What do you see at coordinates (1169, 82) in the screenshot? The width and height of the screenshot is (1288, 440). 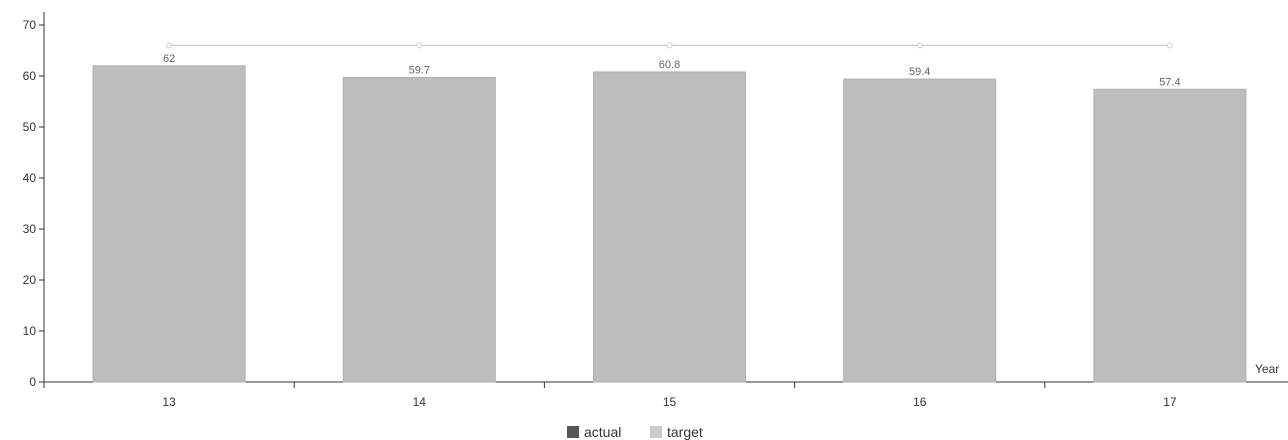 I see `bar-value-label: 57.4` at bounding box center [1169, 82].